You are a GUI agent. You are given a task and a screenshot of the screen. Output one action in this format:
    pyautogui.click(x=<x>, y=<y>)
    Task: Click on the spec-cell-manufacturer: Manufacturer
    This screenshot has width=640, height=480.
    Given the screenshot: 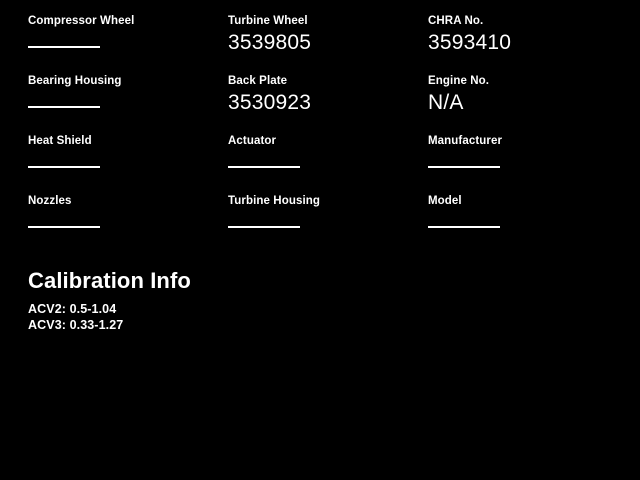 What is the action you would take?
    pyautogui.click(x=520, y=164)
    